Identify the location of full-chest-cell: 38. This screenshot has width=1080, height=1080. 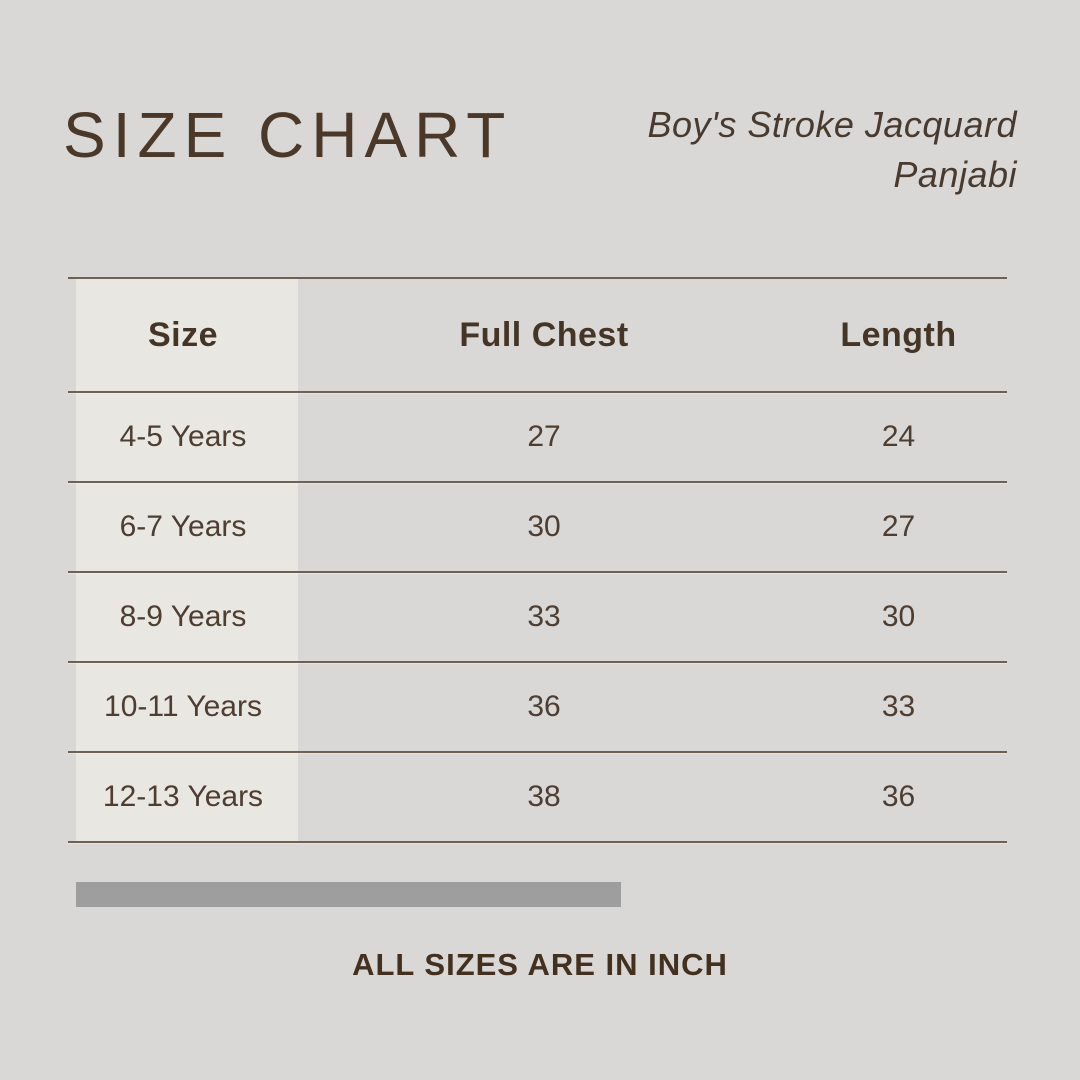
(544, 796).